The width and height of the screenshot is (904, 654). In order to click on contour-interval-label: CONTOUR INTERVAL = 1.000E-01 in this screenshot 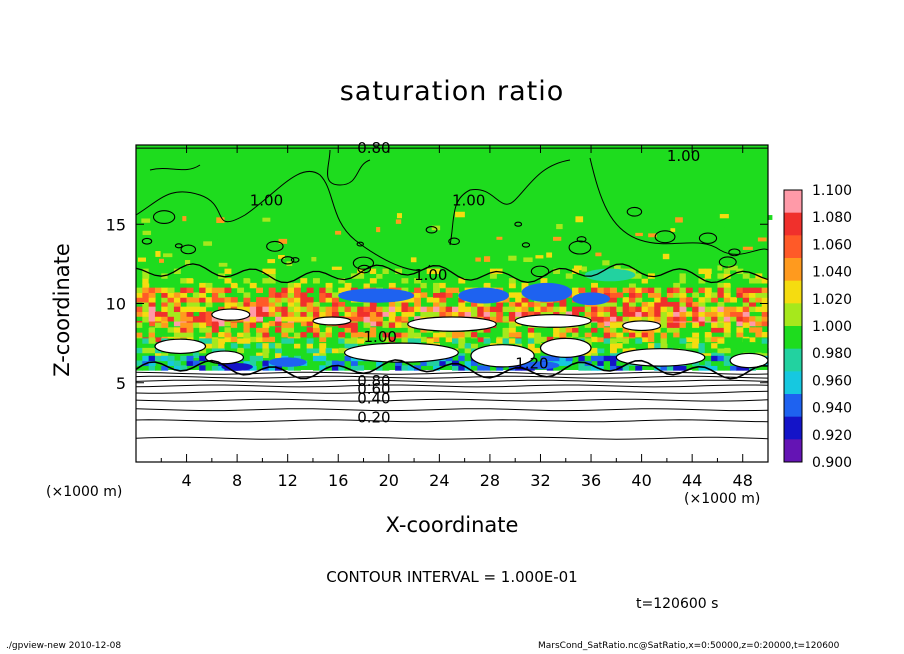, I will do `click(452, 577)`.